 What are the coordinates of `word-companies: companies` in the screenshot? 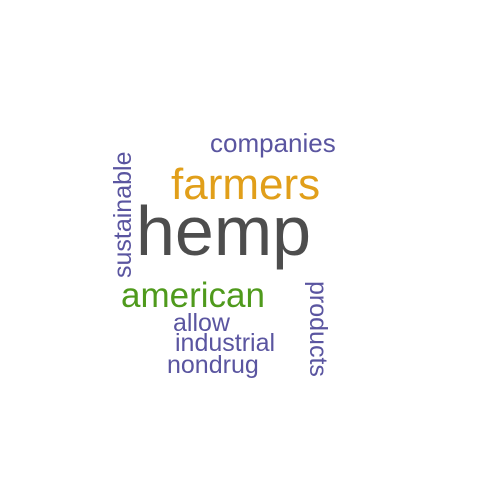 It's located at (273, 143).